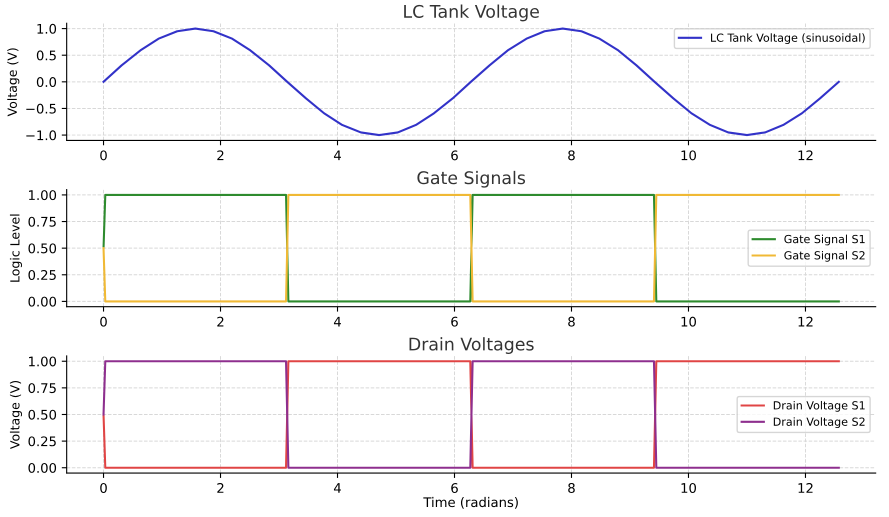  I want to click on y-tick-label: −1.0, so click(41, 135).